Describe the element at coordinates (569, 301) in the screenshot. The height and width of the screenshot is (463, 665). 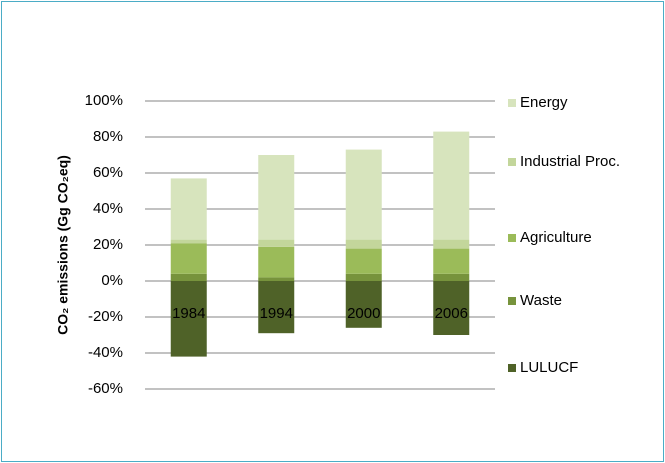
I see `legend-entry: Waste` at that location.